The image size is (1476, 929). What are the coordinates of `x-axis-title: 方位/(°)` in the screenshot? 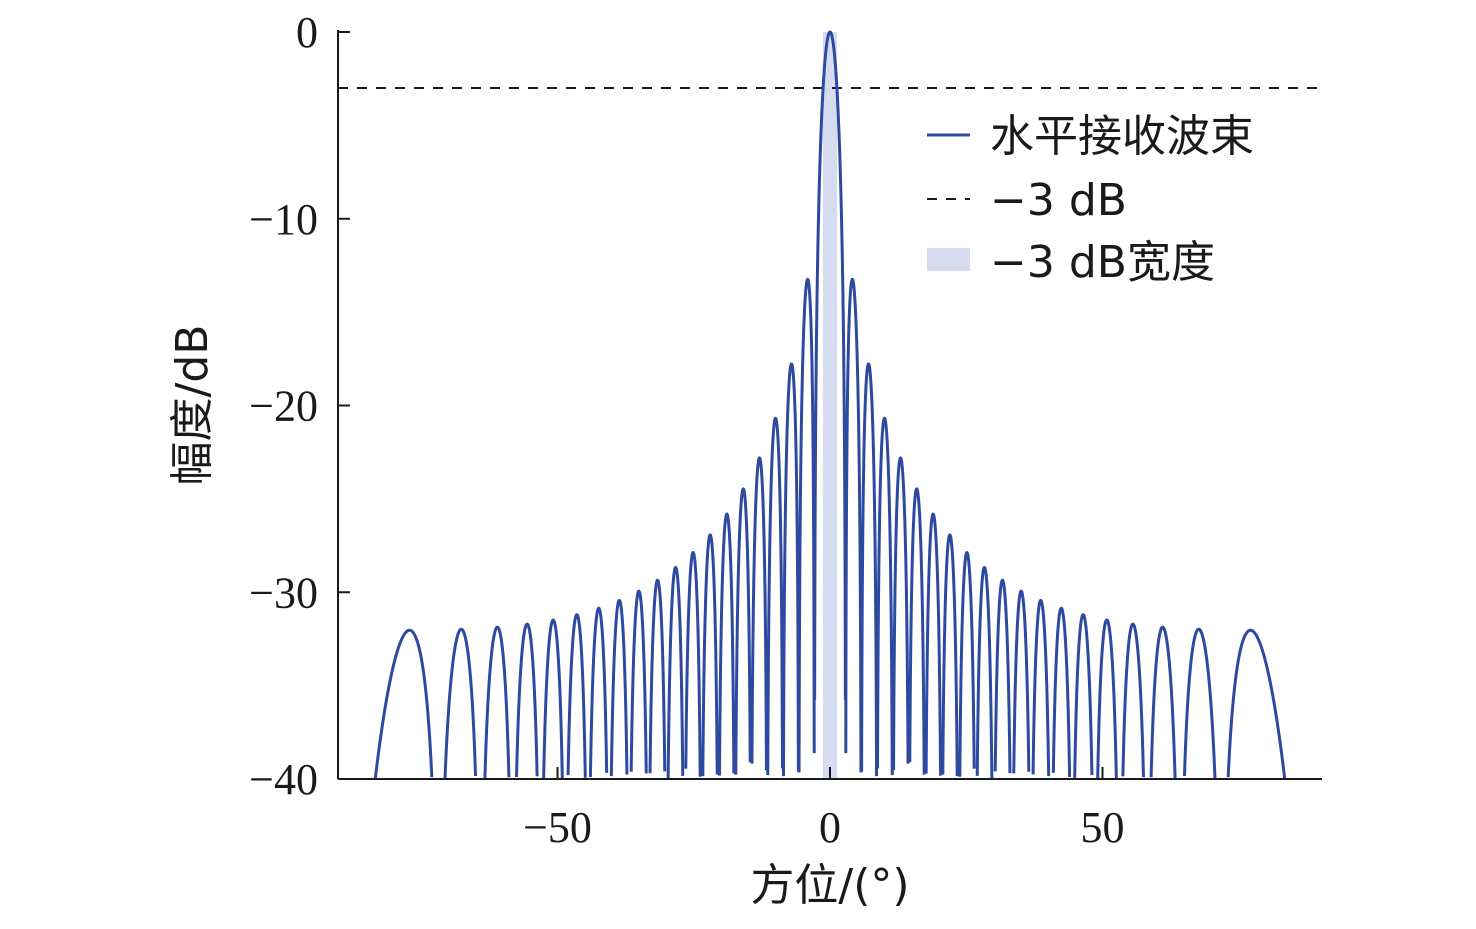 It's located at (829, 885).